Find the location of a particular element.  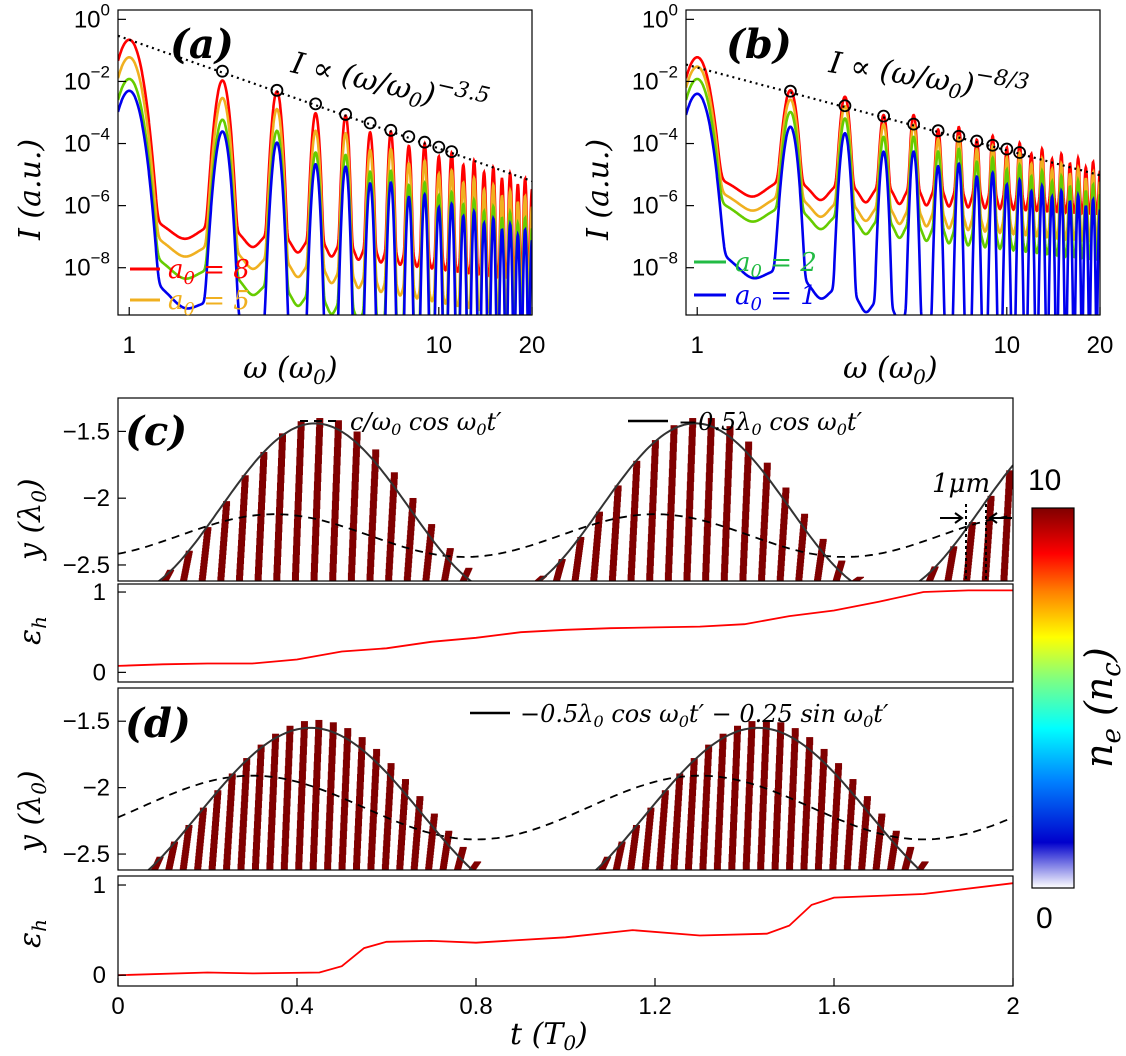

harmonic-marker is located at coordinates (1007, 149).